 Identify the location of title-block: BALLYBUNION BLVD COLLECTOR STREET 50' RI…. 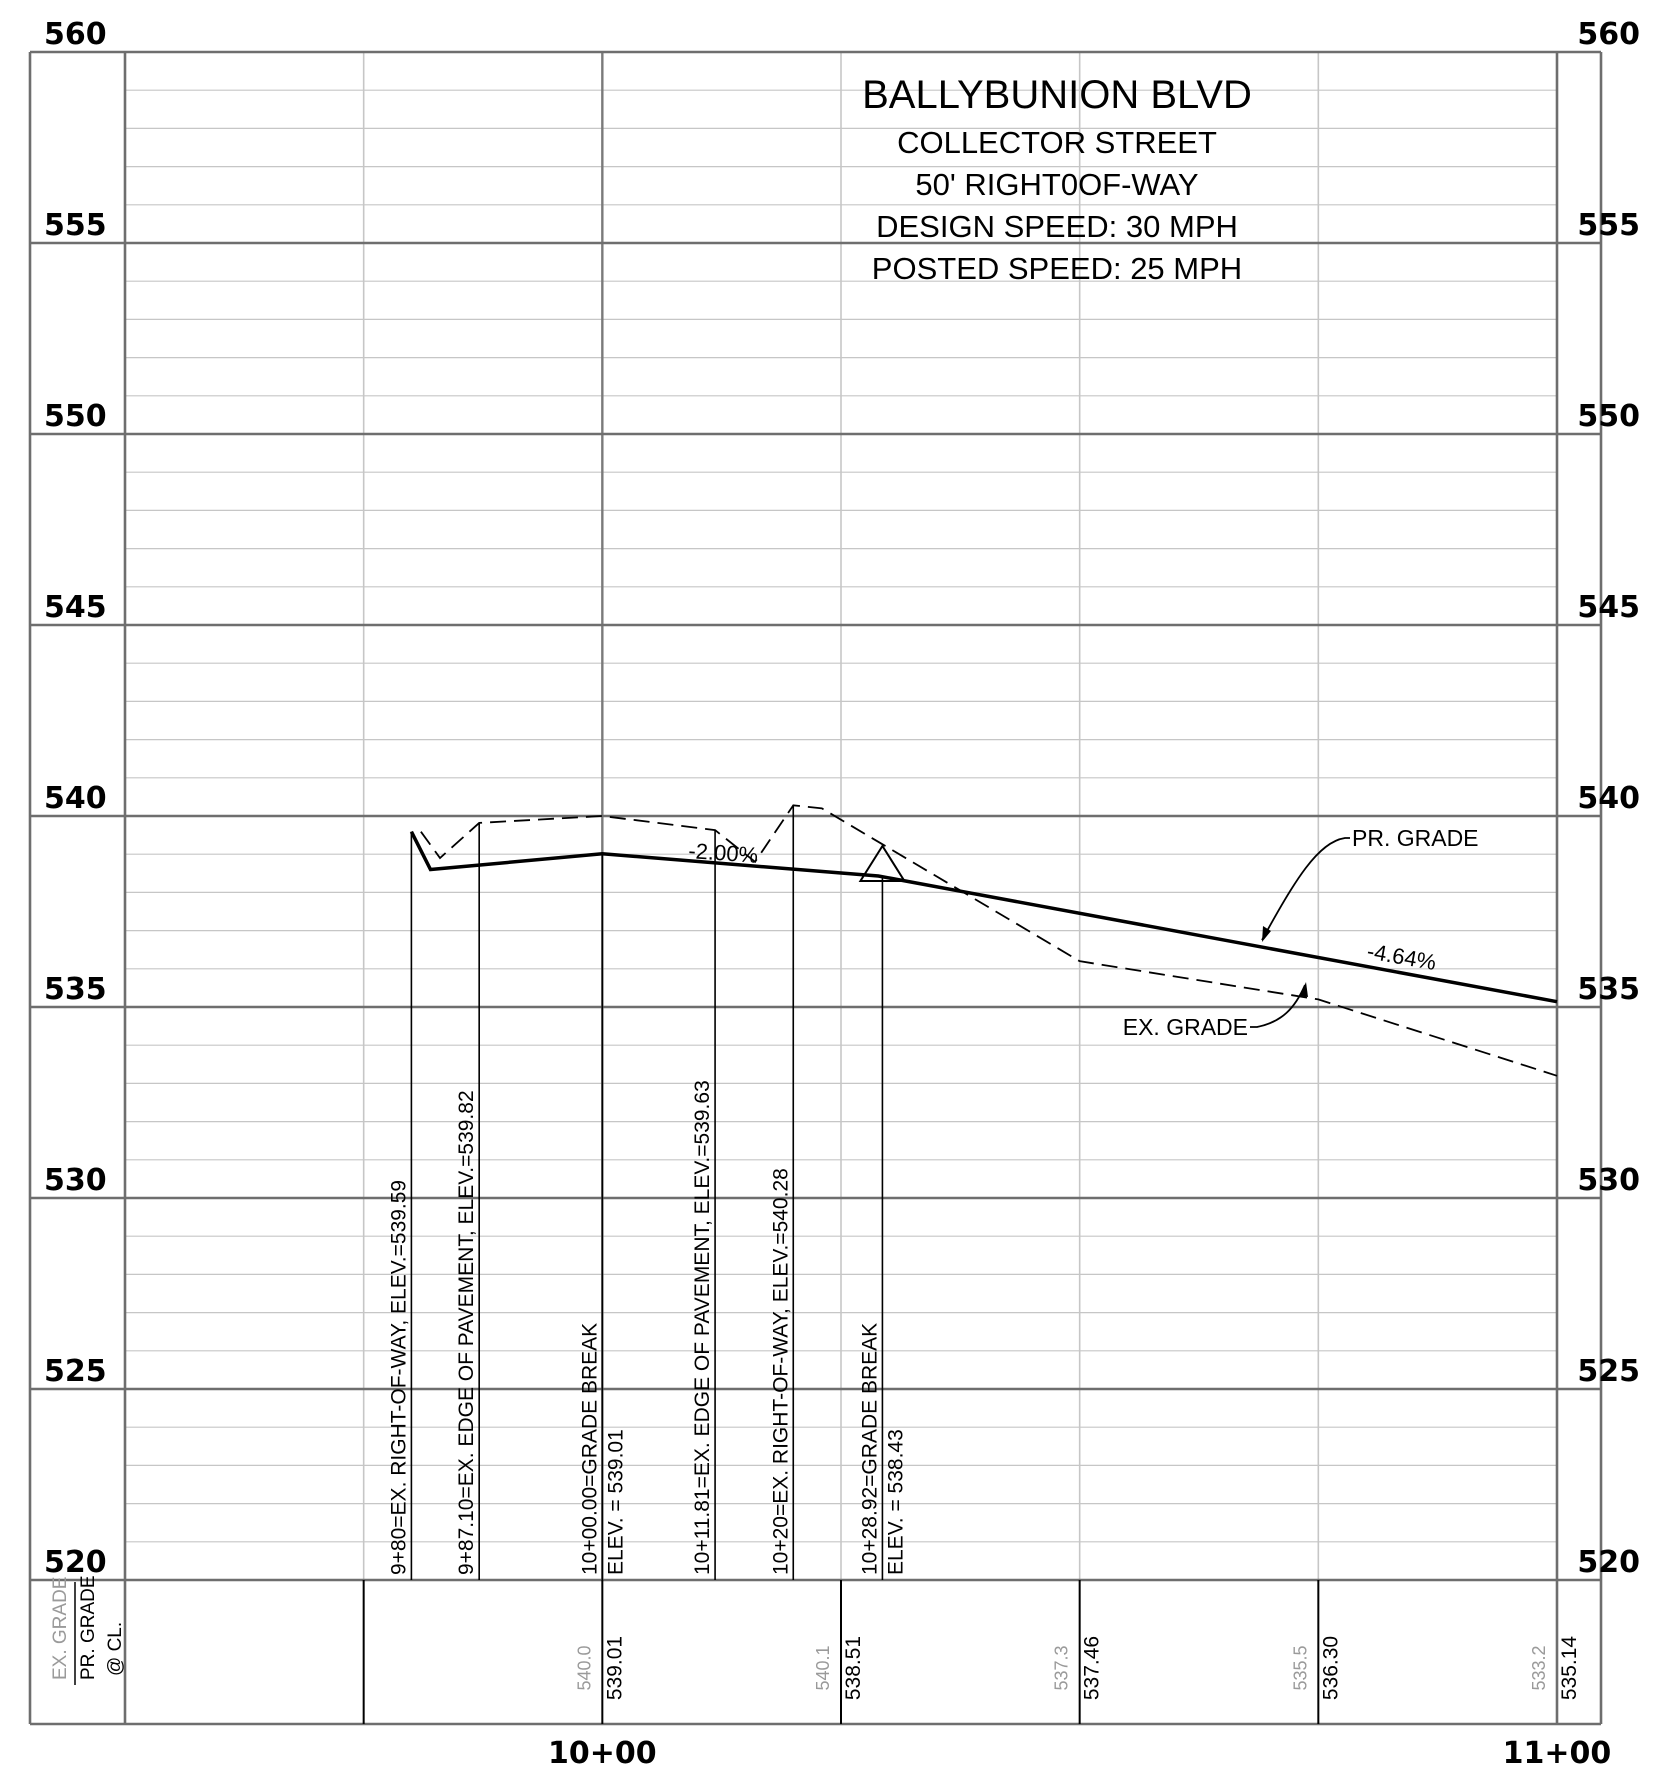
(1057, 179).